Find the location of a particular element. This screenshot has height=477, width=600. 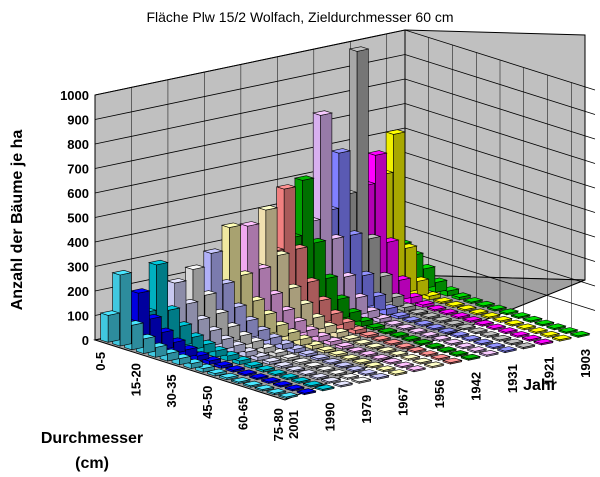

z-tick-label: 900 is located at coordinates (78, 120).